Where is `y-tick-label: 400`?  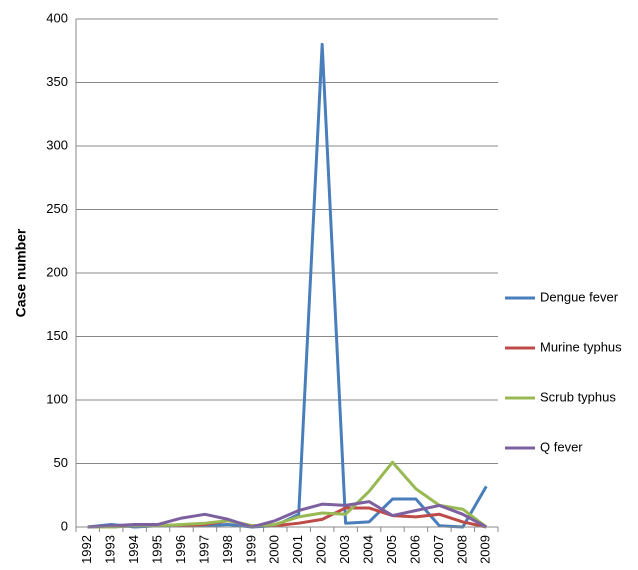
y-tick-label: 400 is located at coordinates (57, 17).